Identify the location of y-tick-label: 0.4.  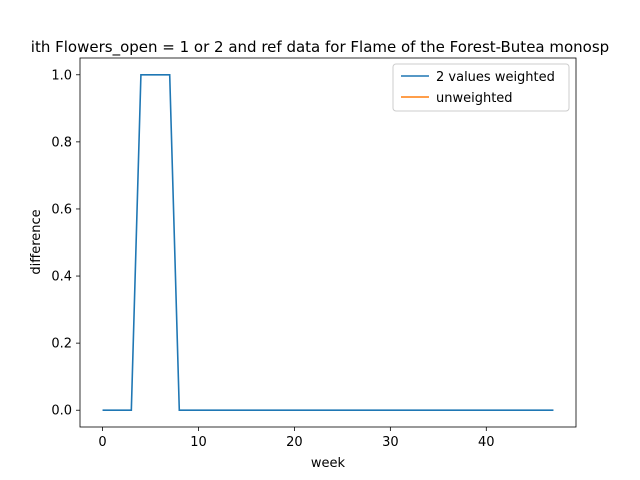
(61, 277).